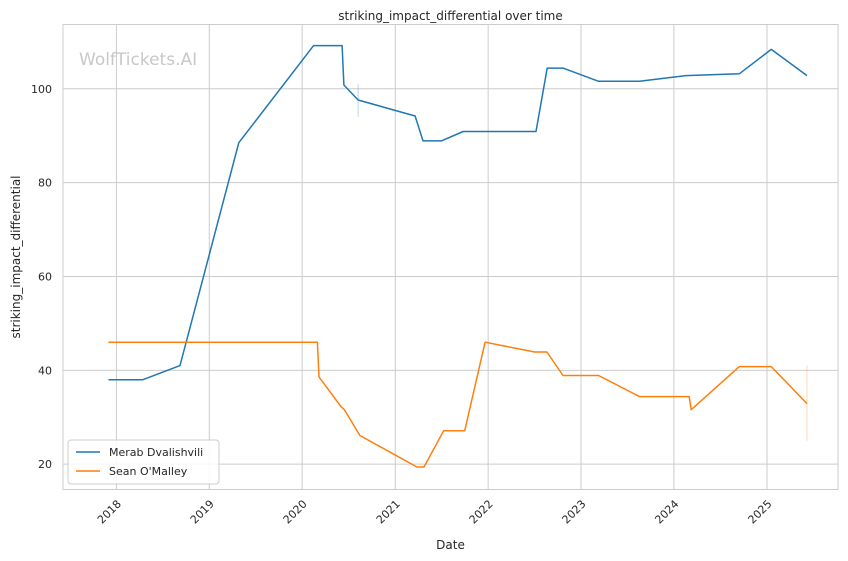 The height and width of the screenshot is (561, 848). I want to click on legend-box, so click(143, 462).